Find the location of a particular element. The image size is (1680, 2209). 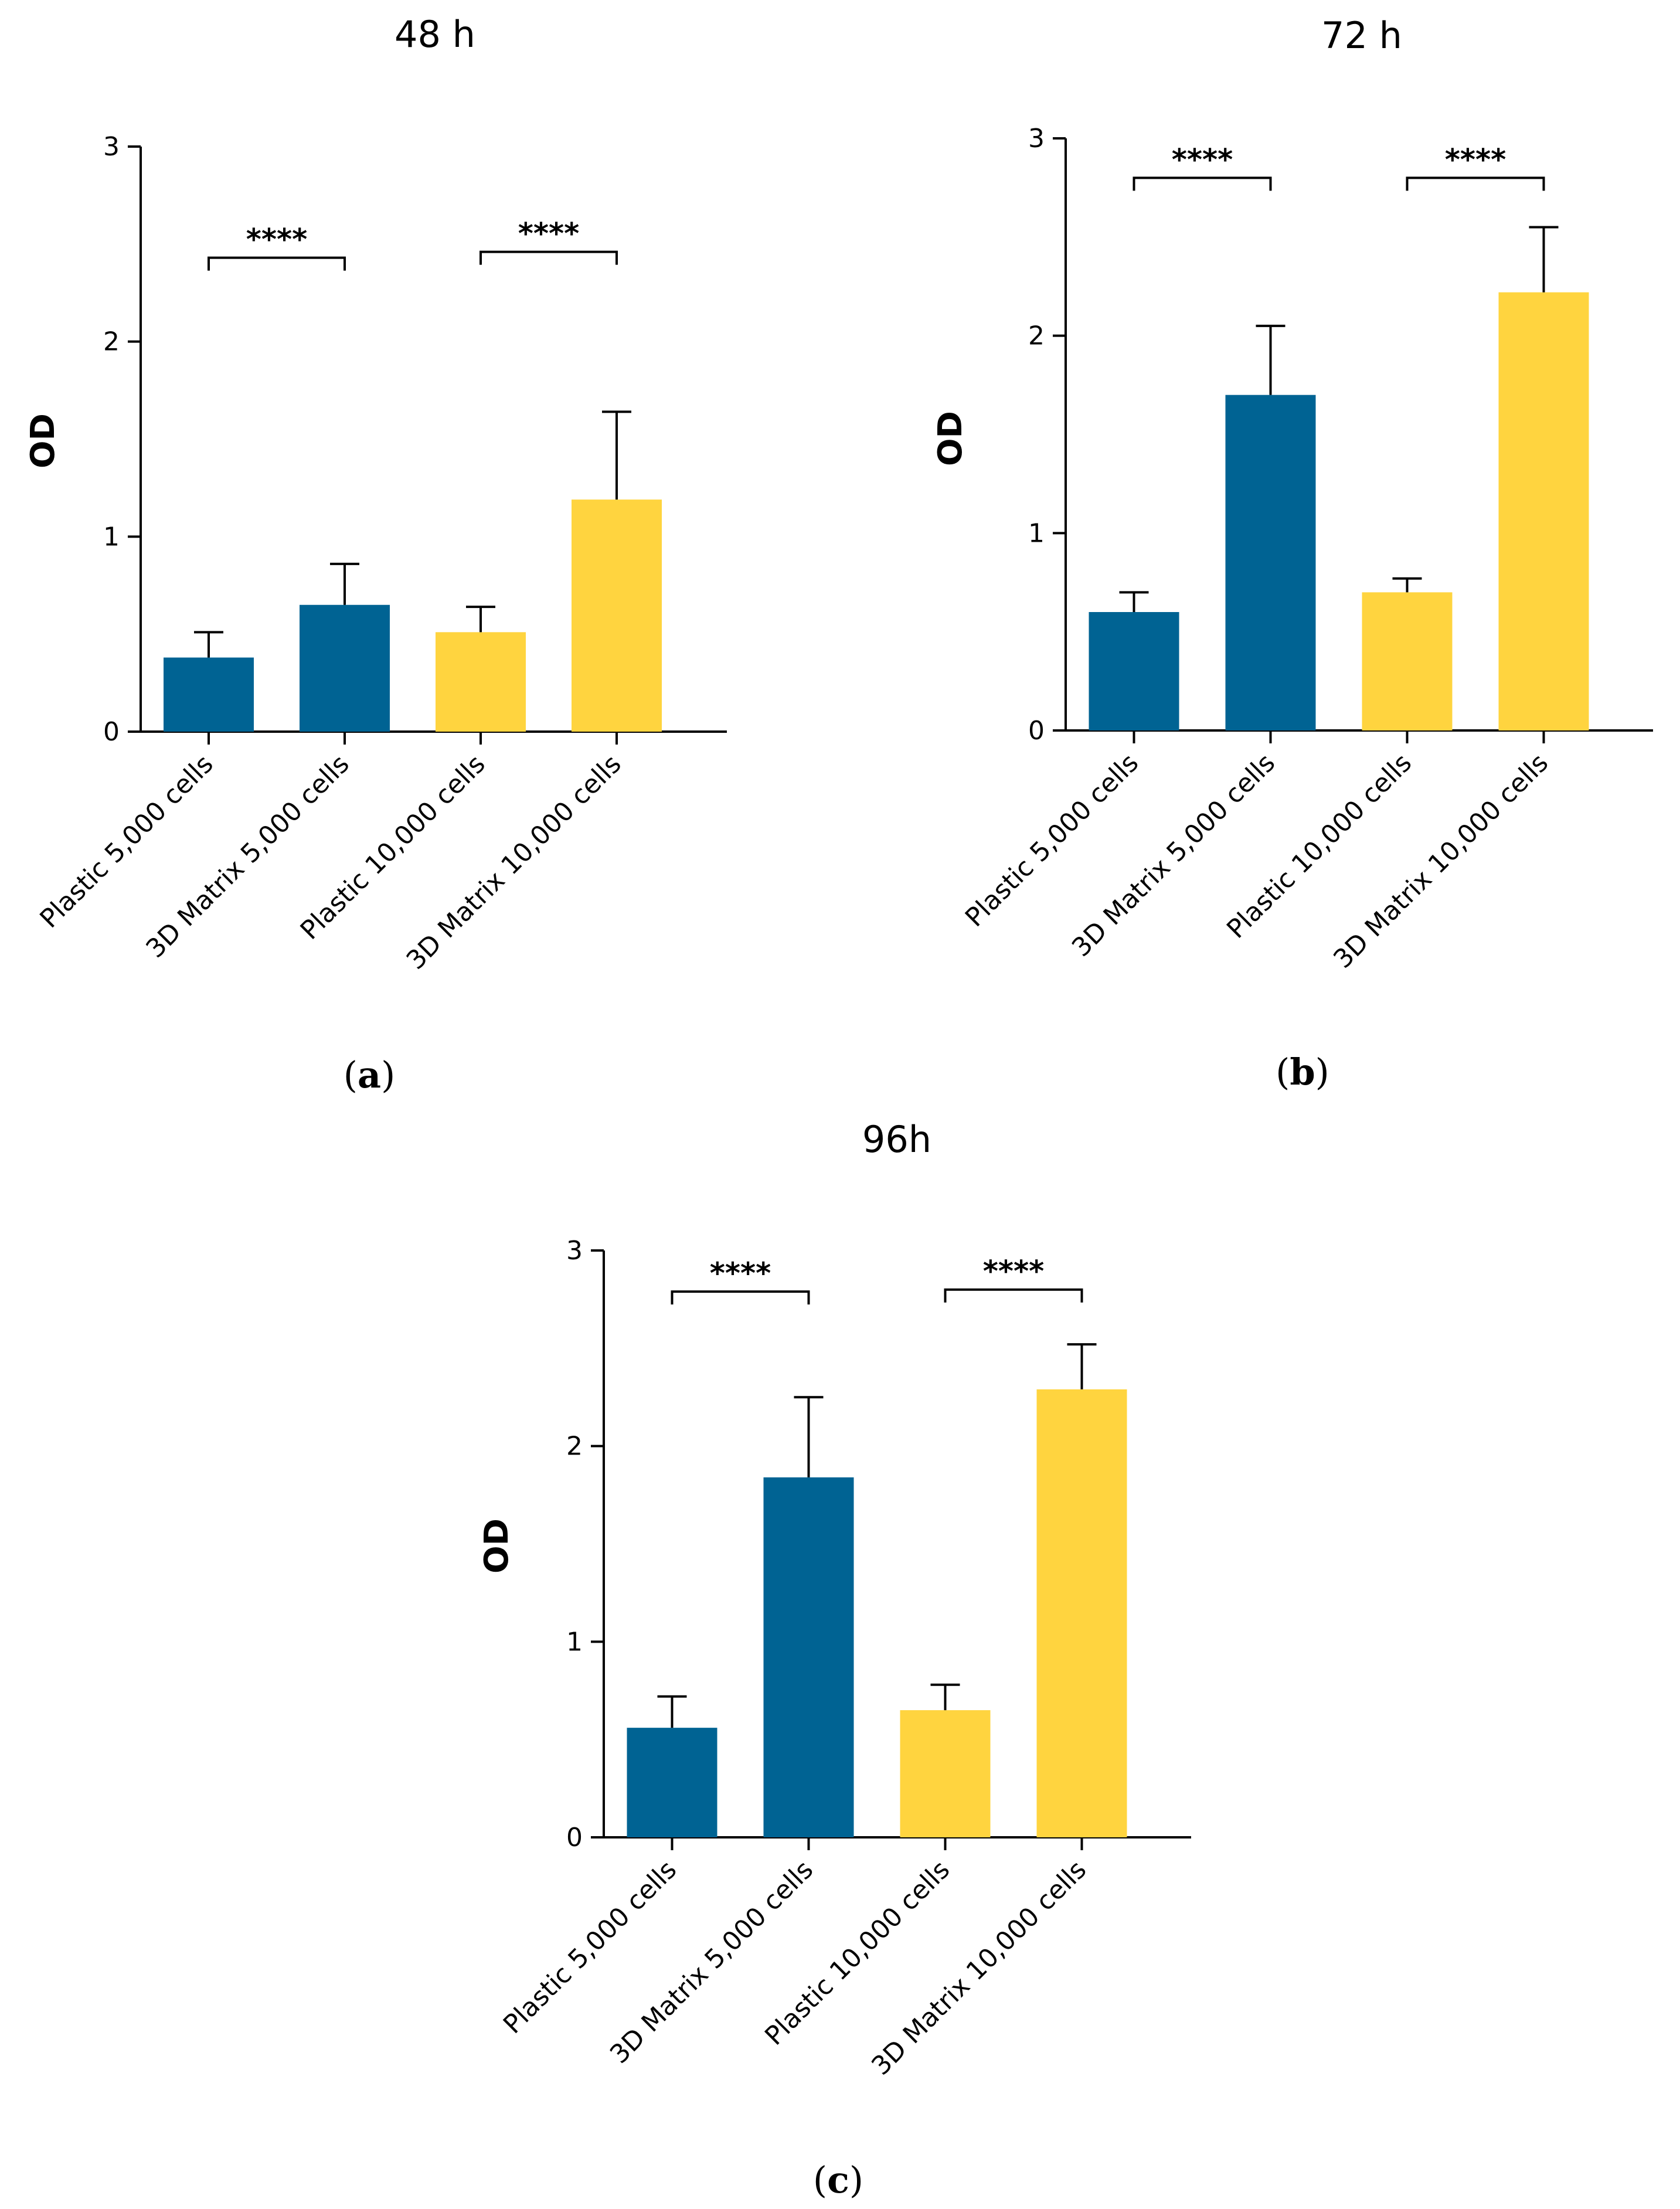

chart-title: 96h is located at coordinates (896, 1139).